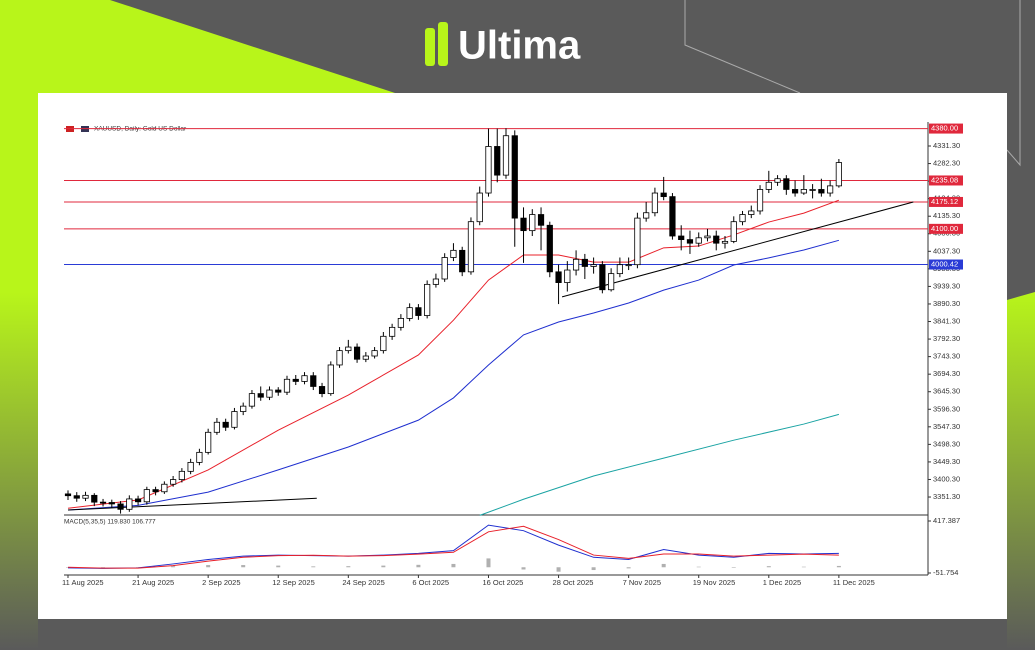  What do you see at coordinates (293, 582) in the screenshot?
I see `x-tick-label: 12 Sep 2025` at bounding box center [293, 582].